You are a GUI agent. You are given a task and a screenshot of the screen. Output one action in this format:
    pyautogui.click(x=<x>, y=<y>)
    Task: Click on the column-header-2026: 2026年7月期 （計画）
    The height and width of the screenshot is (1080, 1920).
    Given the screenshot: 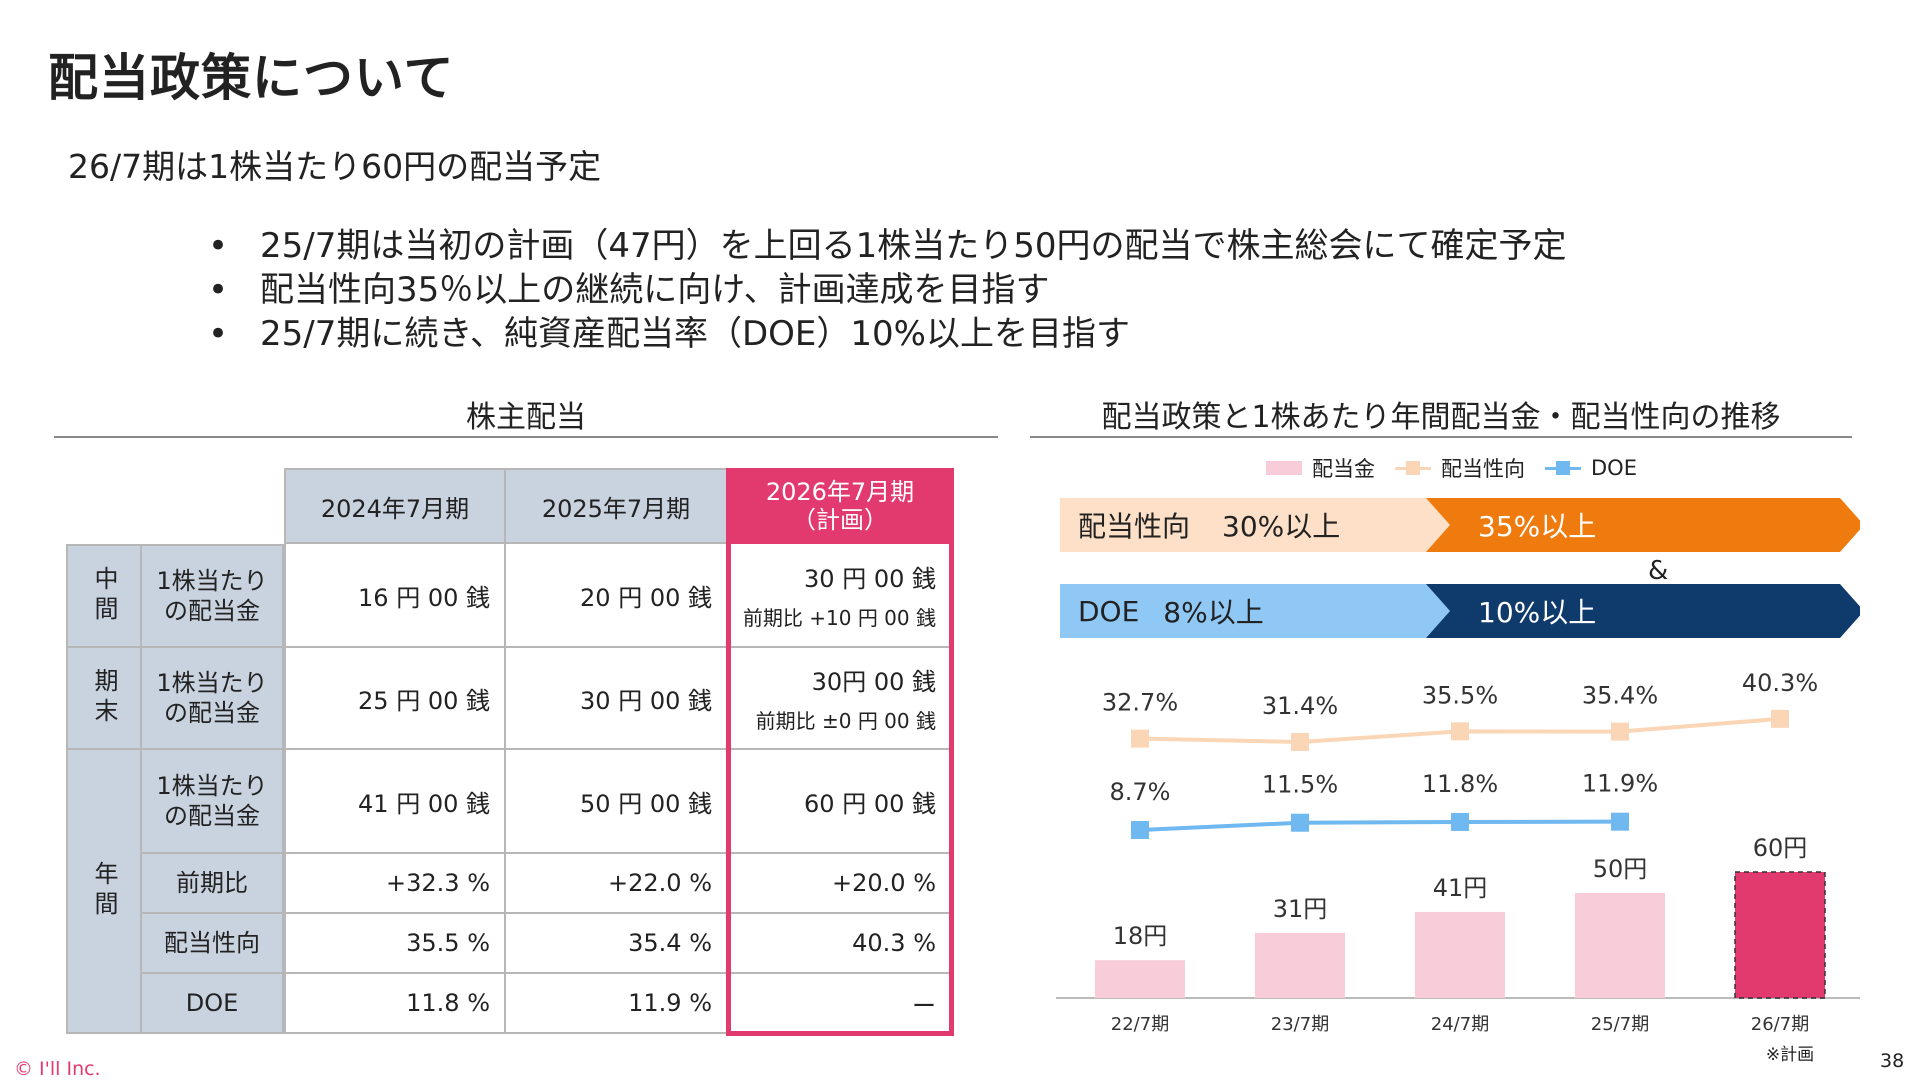 What is the action you would take?
    pyautogui.click(x=840, y=506)
    